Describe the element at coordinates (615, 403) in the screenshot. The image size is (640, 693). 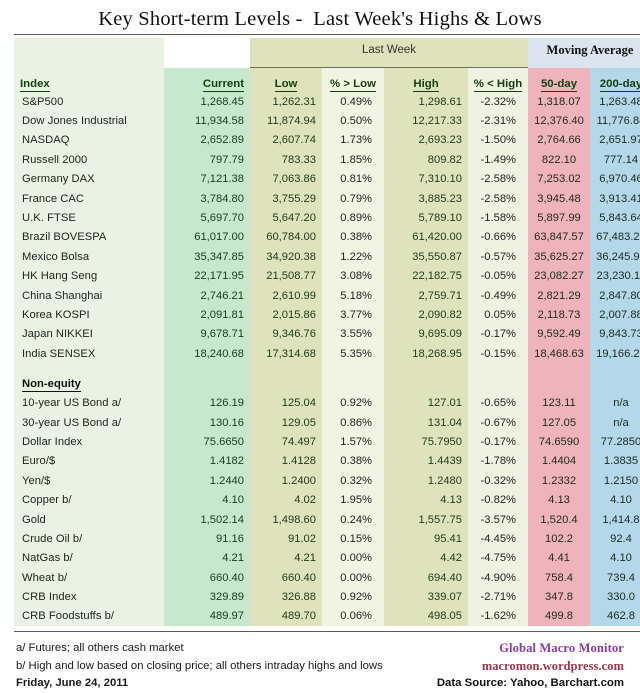
I see `row-ma200: n/a` at that location.